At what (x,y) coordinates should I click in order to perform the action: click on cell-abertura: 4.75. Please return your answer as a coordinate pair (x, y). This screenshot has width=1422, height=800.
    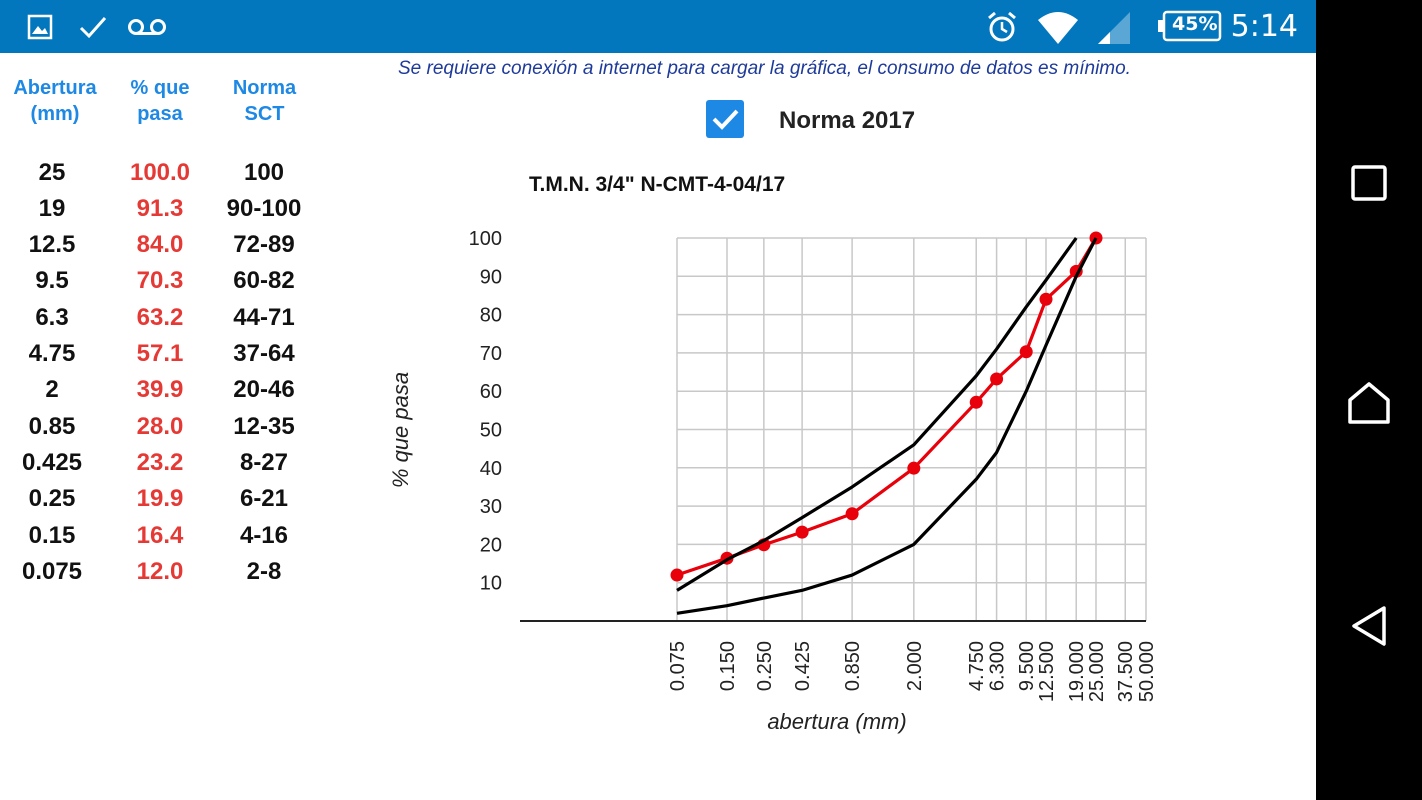
    Looking at the image, I should click on (52, 353).